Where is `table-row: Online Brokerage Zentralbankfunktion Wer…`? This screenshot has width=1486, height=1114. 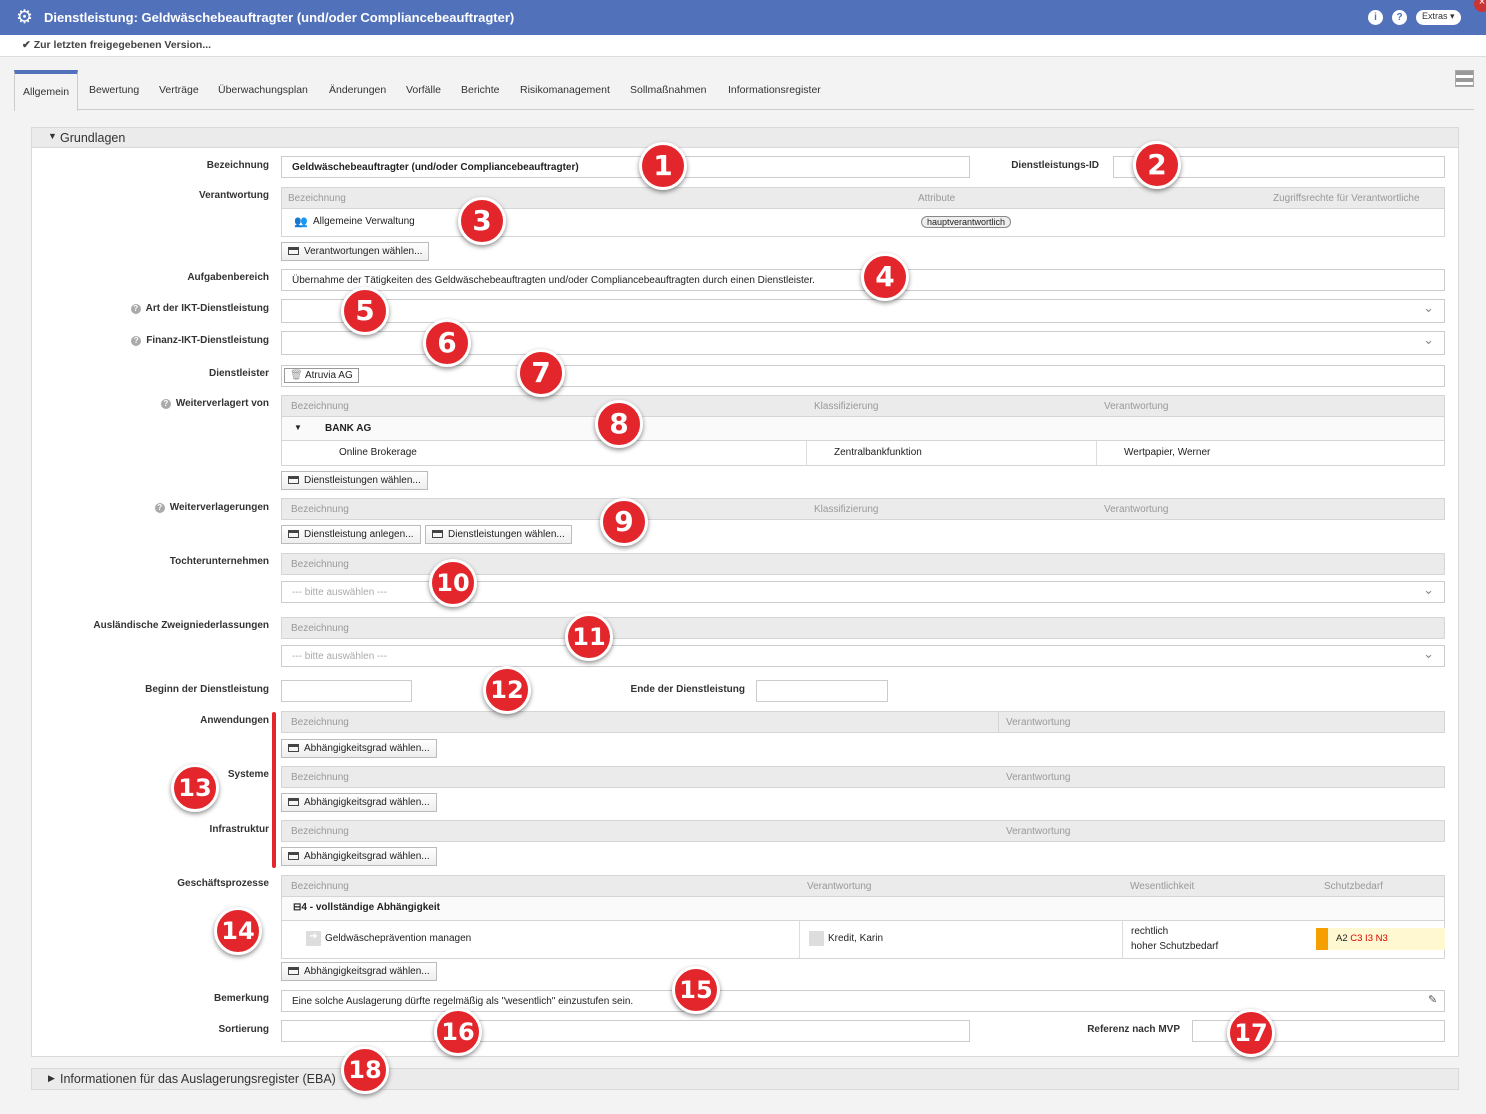 table-row: Online Brokerage Zentralbankfunktion Wer… is located at coordinates (863, 453).